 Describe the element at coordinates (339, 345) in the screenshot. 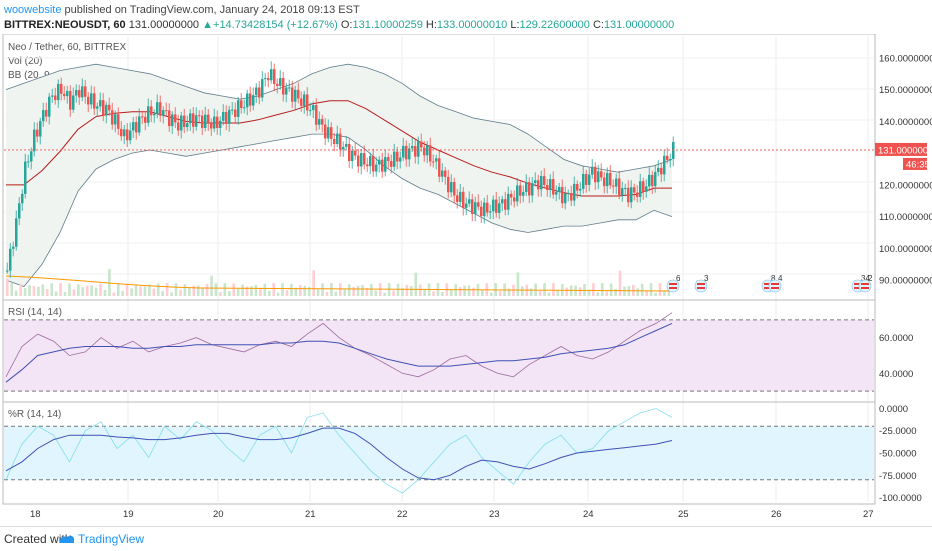

I see `rsi-line` at that location.